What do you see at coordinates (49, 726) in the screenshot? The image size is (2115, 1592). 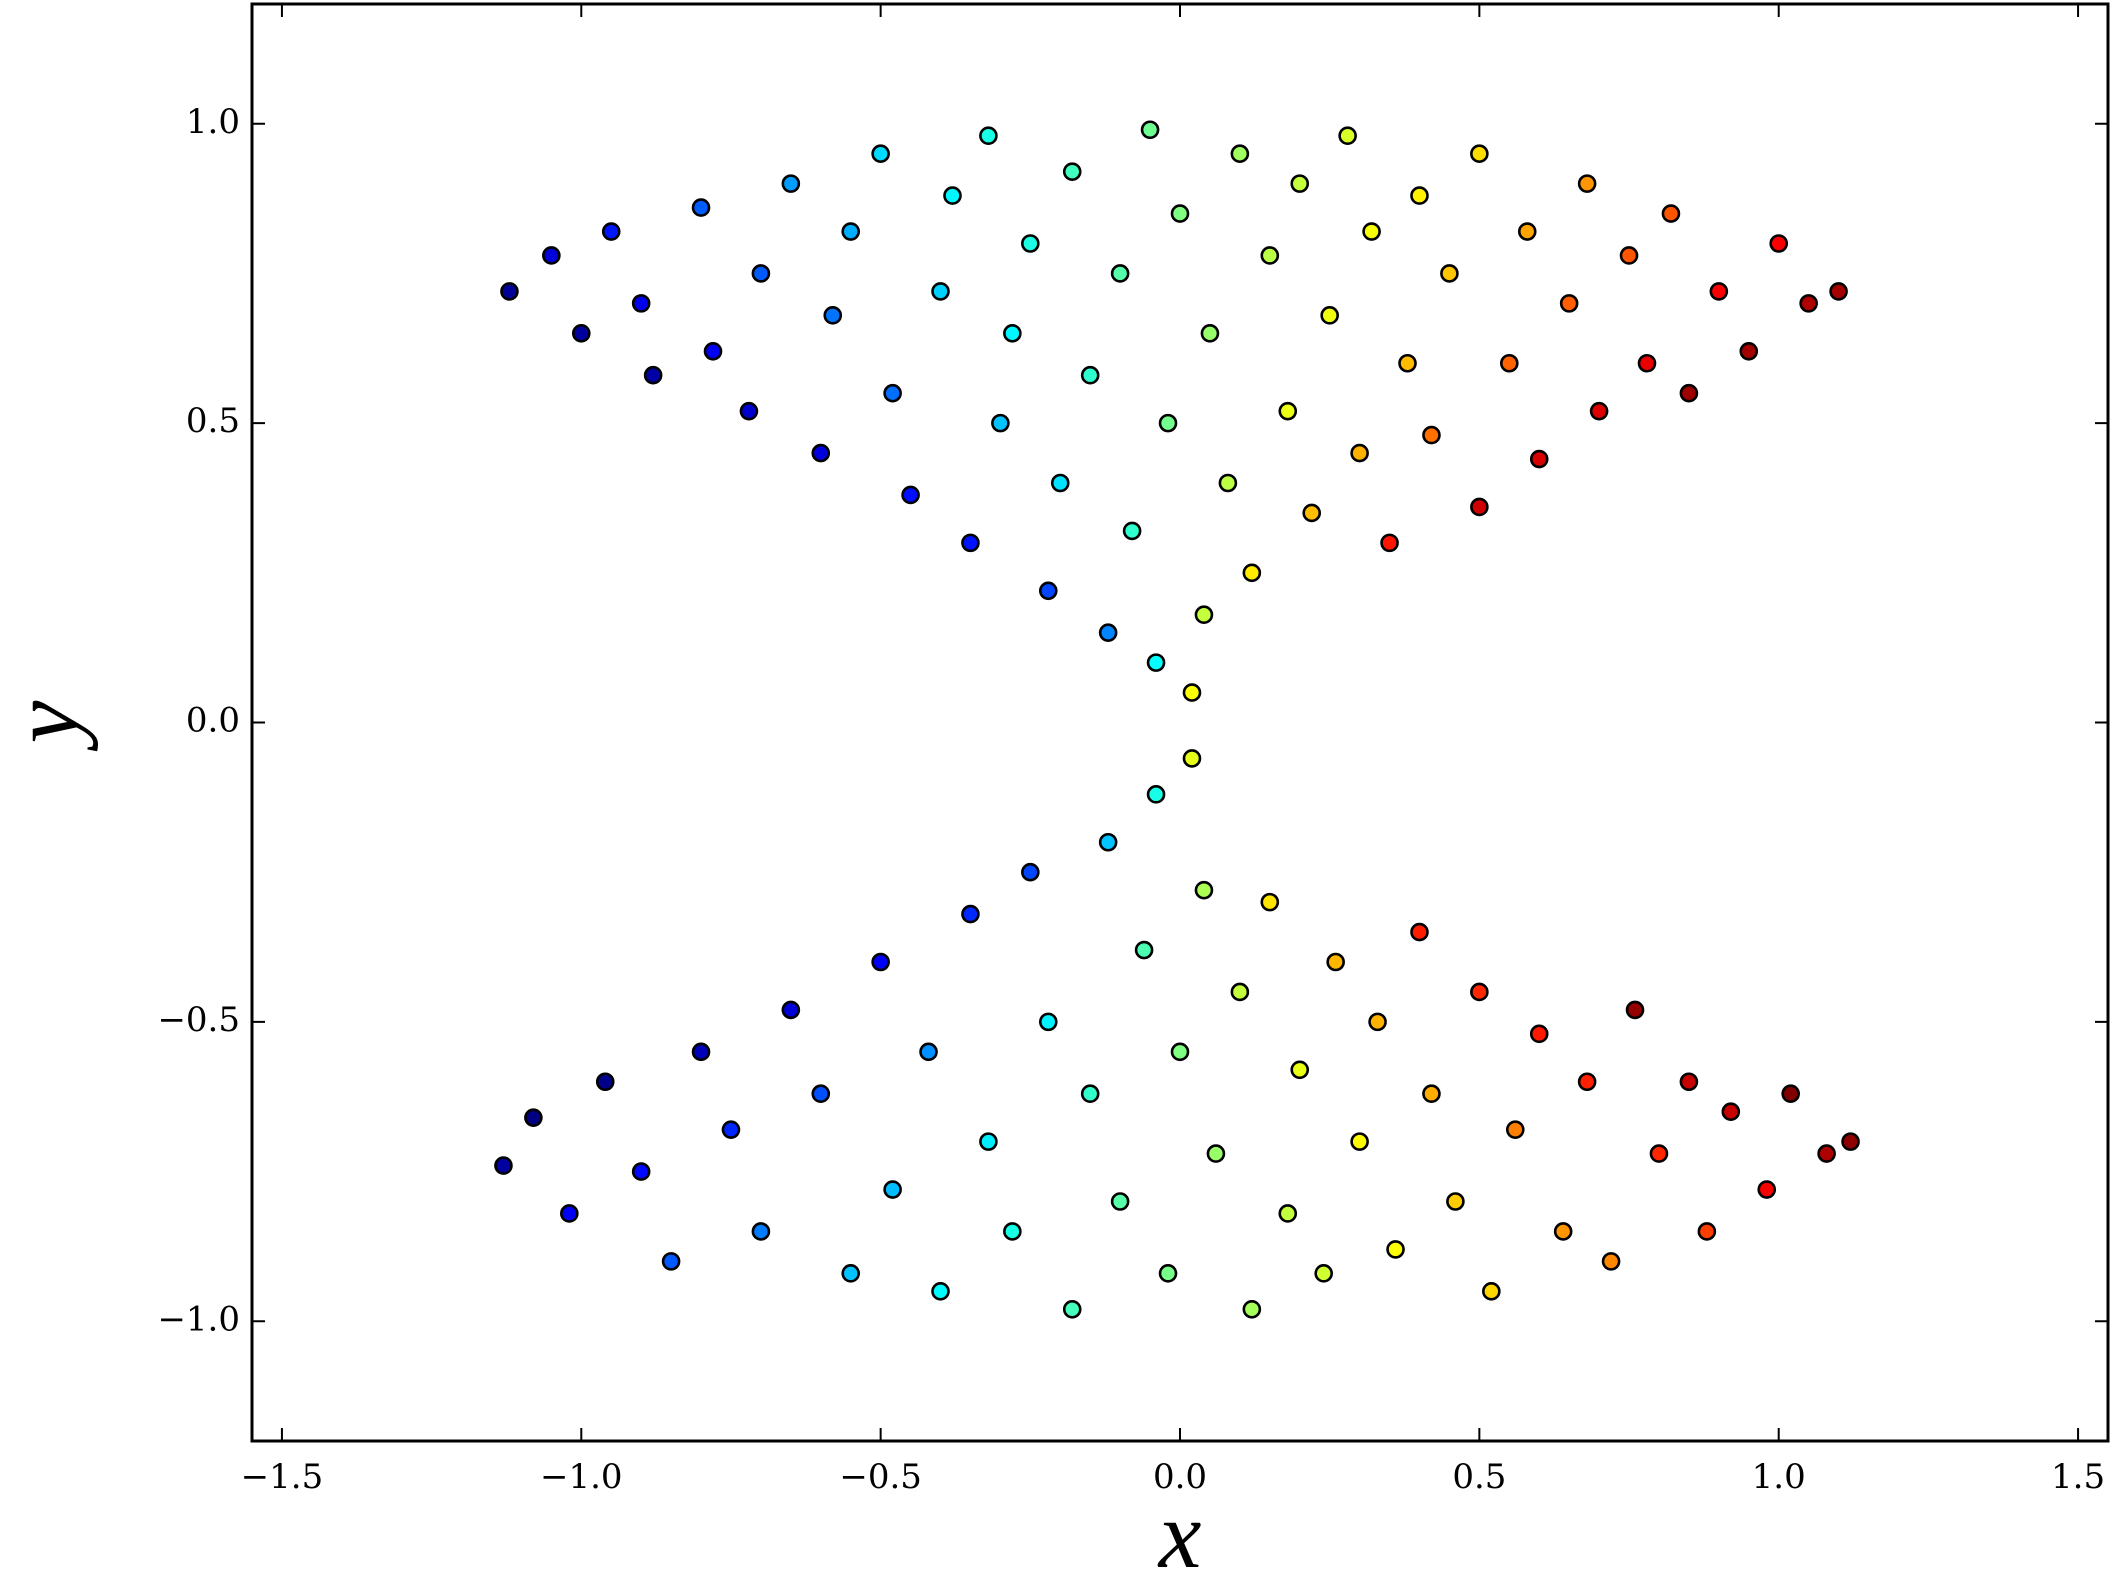 I see `y-axis-label: y` at bounding box center [49, 726].